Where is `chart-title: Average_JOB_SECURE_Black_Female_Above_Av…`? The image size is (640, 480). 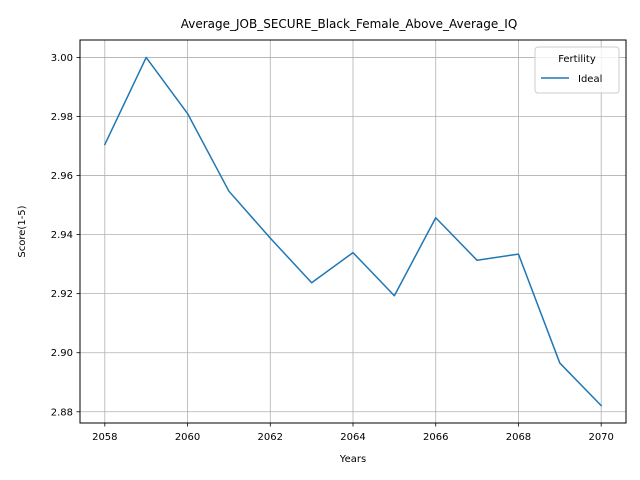
chart-title: Average_JOB_SECURE_Black_Female_Above_Av… is located at coordinates (349, 24).